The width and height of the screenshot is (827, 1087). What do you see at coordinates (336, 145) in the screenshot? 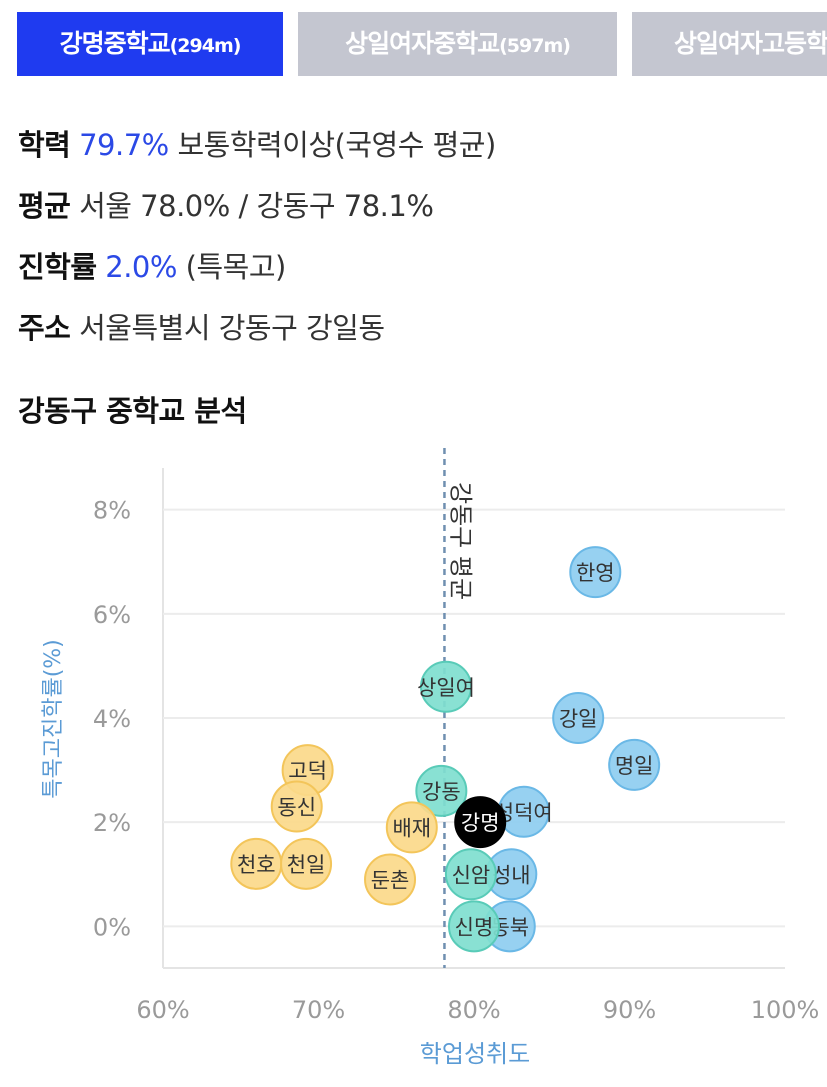
I see `info-academic-text: 보통학력이상(국영수 평균)` at bounding box center [336, 145].